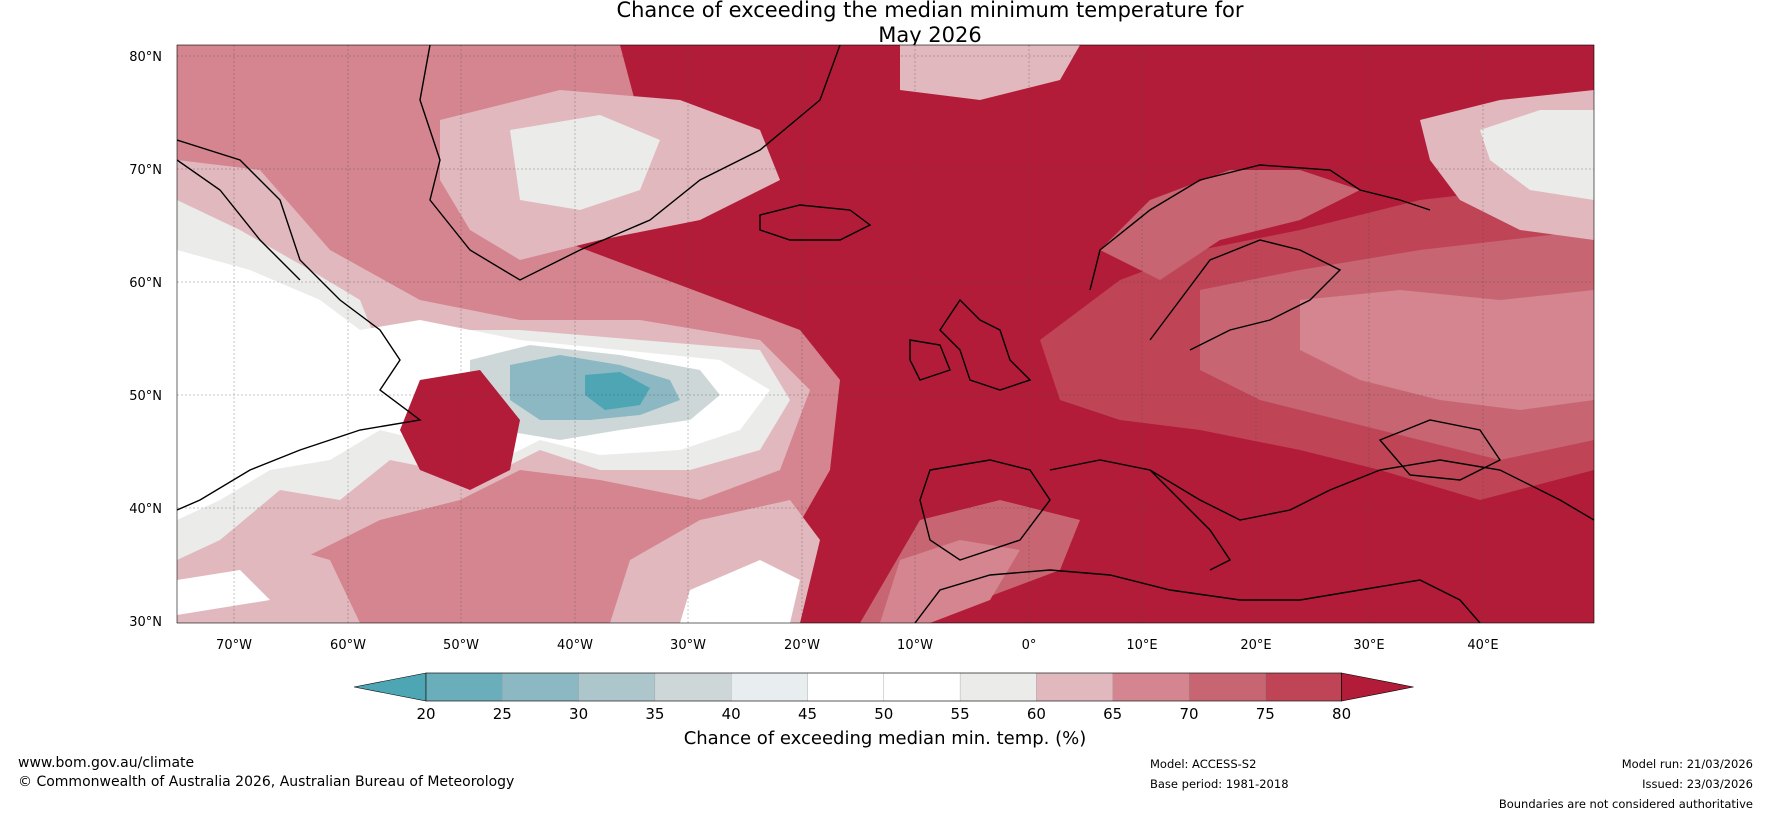  I want to click on latitude-labels: 80°N 70°N 60°N 50°N 40°N 30°N, so click(145, 340).